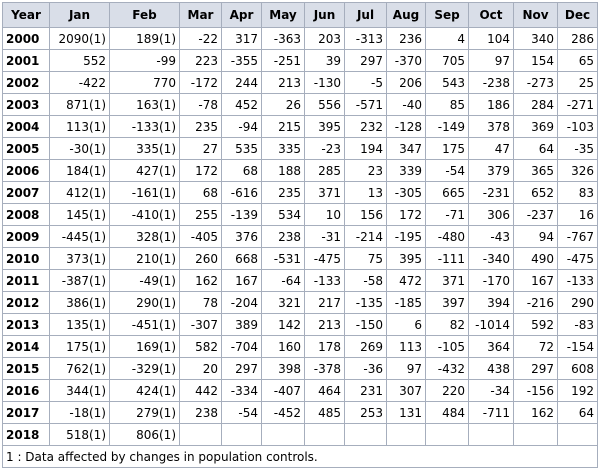  I want to click on year-cell: 2013, so click(26, 324).